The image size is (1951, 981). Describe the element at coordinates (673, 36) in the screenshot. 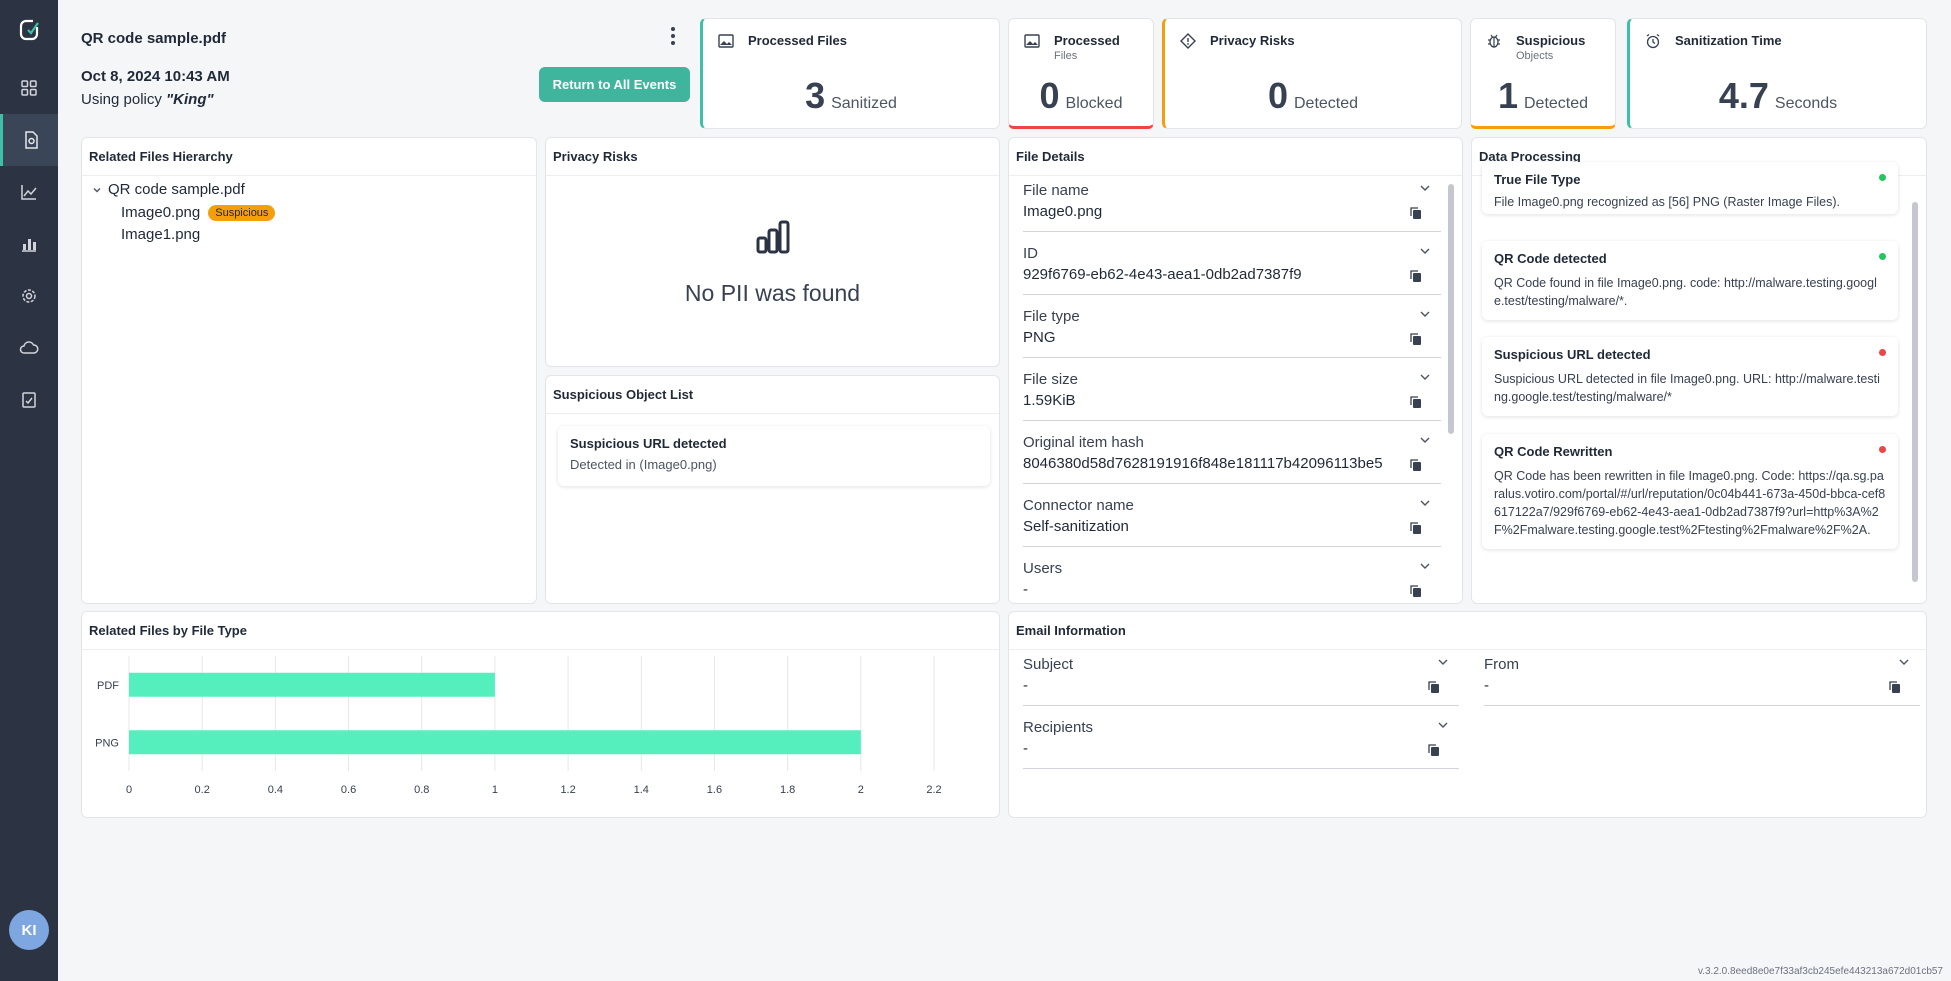

I see `more-options-icon` at that location.